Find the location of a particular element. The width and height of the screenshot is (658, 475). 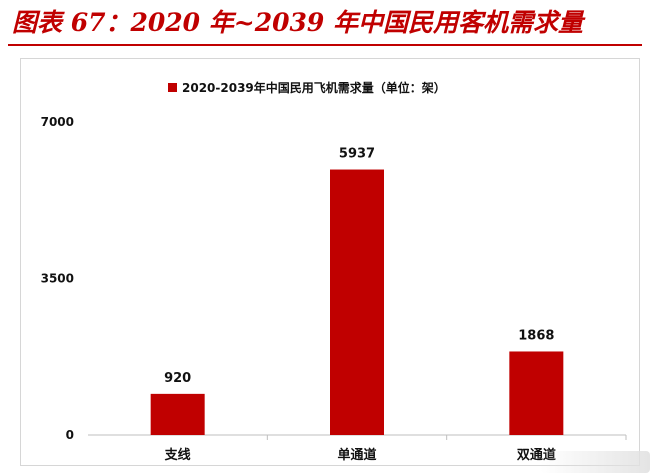

y-tick-label: 7000 is located at coordinates (57, 122).